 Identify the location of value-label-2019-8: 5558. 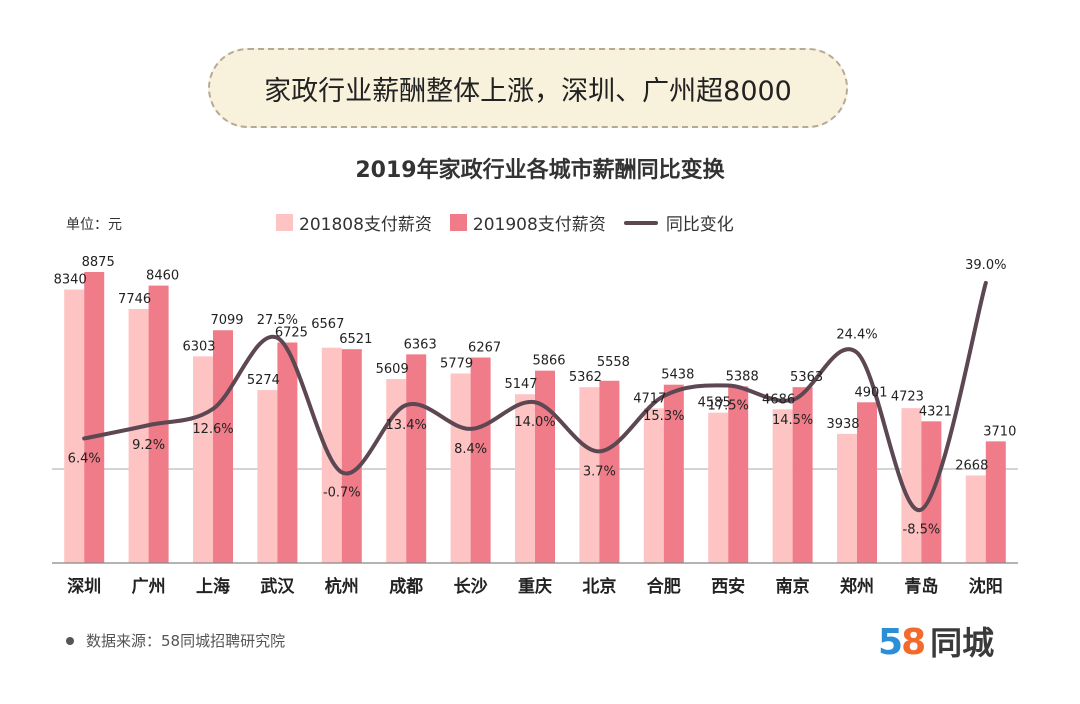
(613, 362).